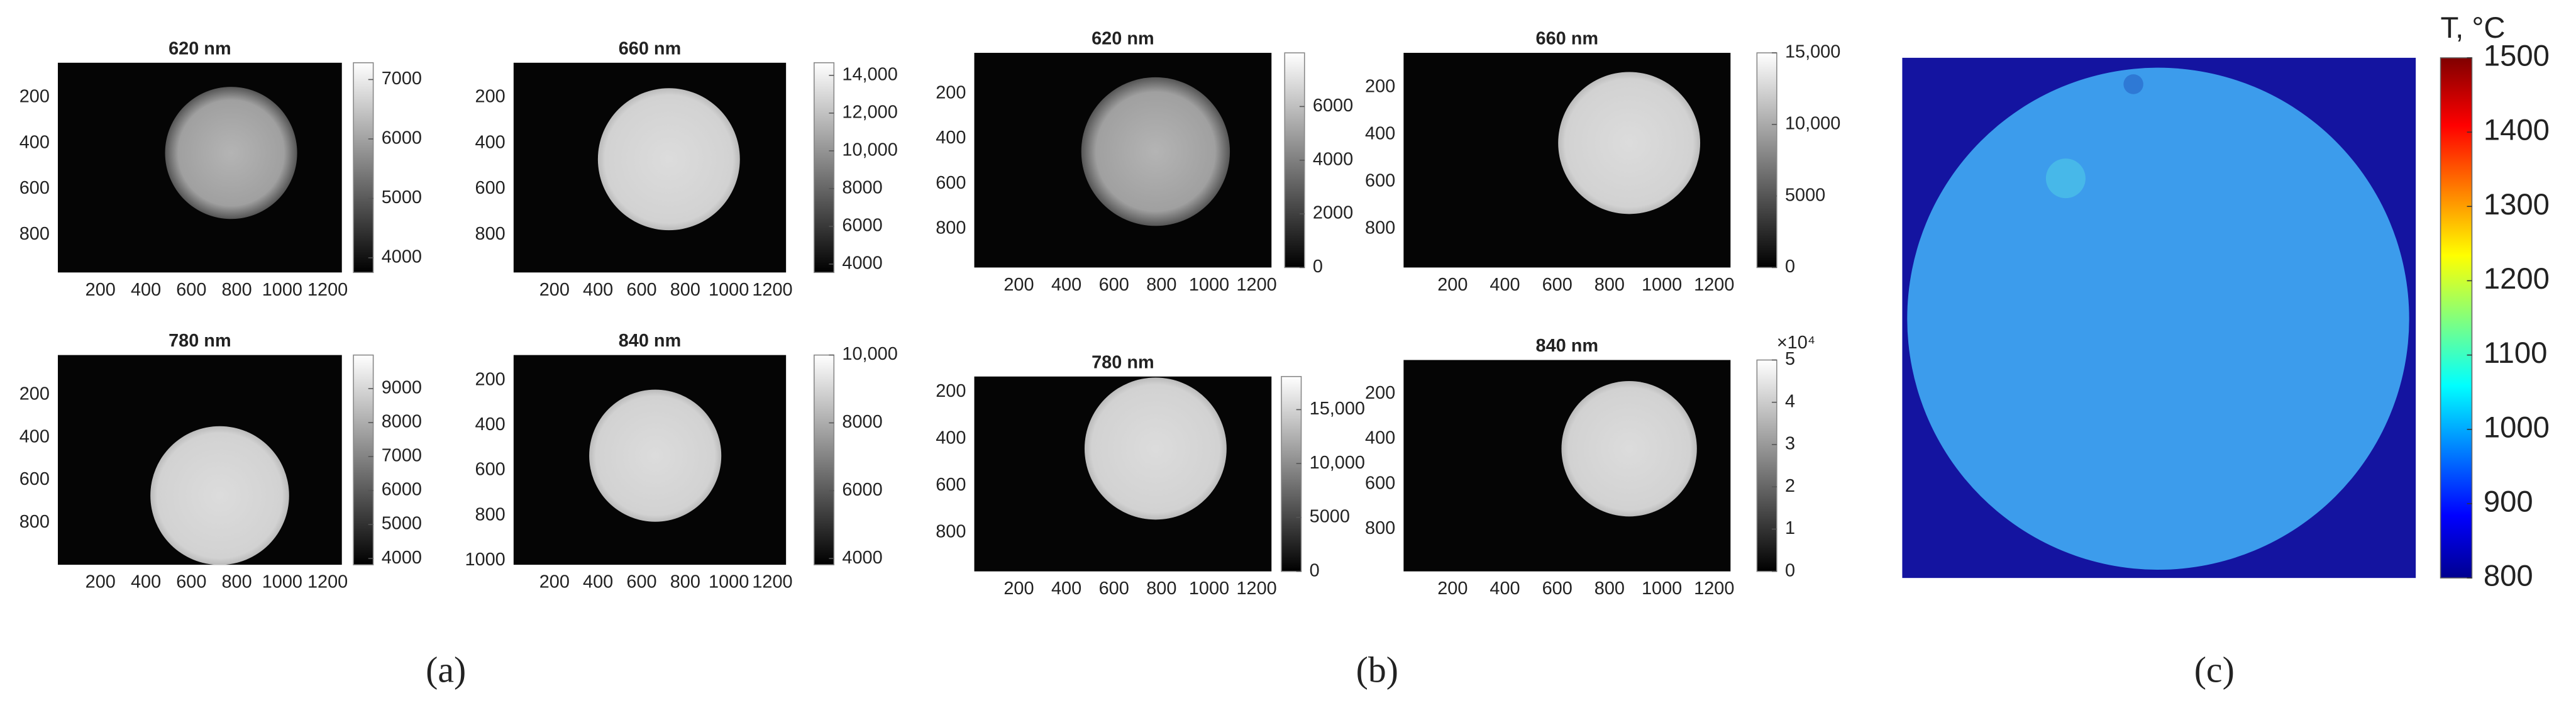  Describe the element at coordinates (2517, 55) in the screenshot. I see `colorbar-tick-label: 1500` at that location.